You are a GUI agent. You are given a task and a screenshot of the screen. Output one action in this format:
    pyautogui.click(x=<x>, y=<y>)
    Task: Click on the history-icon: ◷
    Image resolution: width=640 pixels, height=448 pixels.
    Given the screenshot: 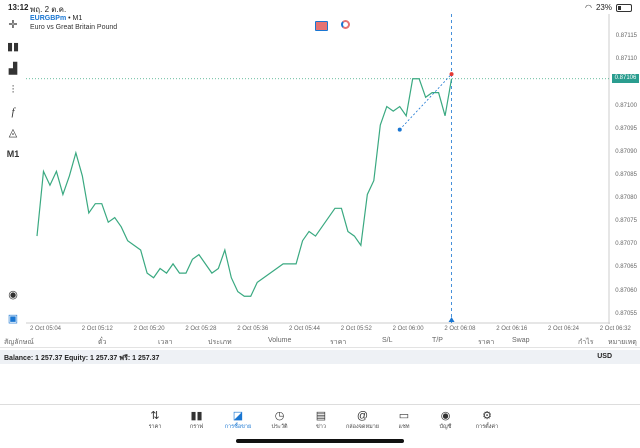 What is the action you would take?
    pyautogui.click(x=280, y=416)
    